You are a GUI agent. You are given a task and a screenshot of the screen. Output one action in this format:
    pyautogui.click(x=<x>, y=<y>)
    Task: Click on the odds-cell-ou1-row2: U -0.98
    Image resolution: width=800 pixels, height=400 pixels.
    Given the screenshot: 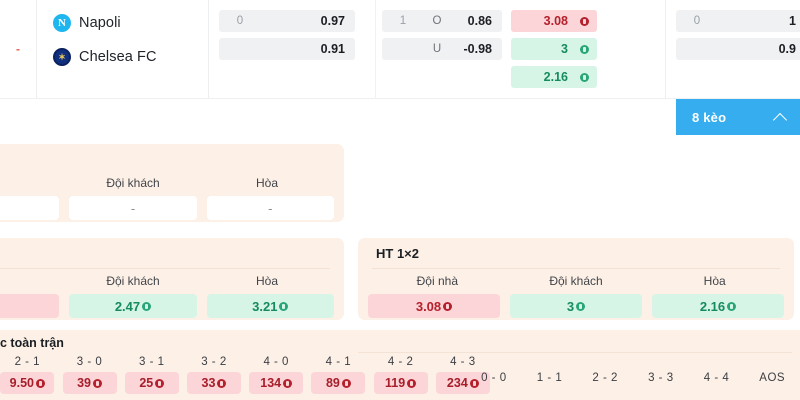 What is the action you would take?
    pyautogui.click(x=442, y=49)
    